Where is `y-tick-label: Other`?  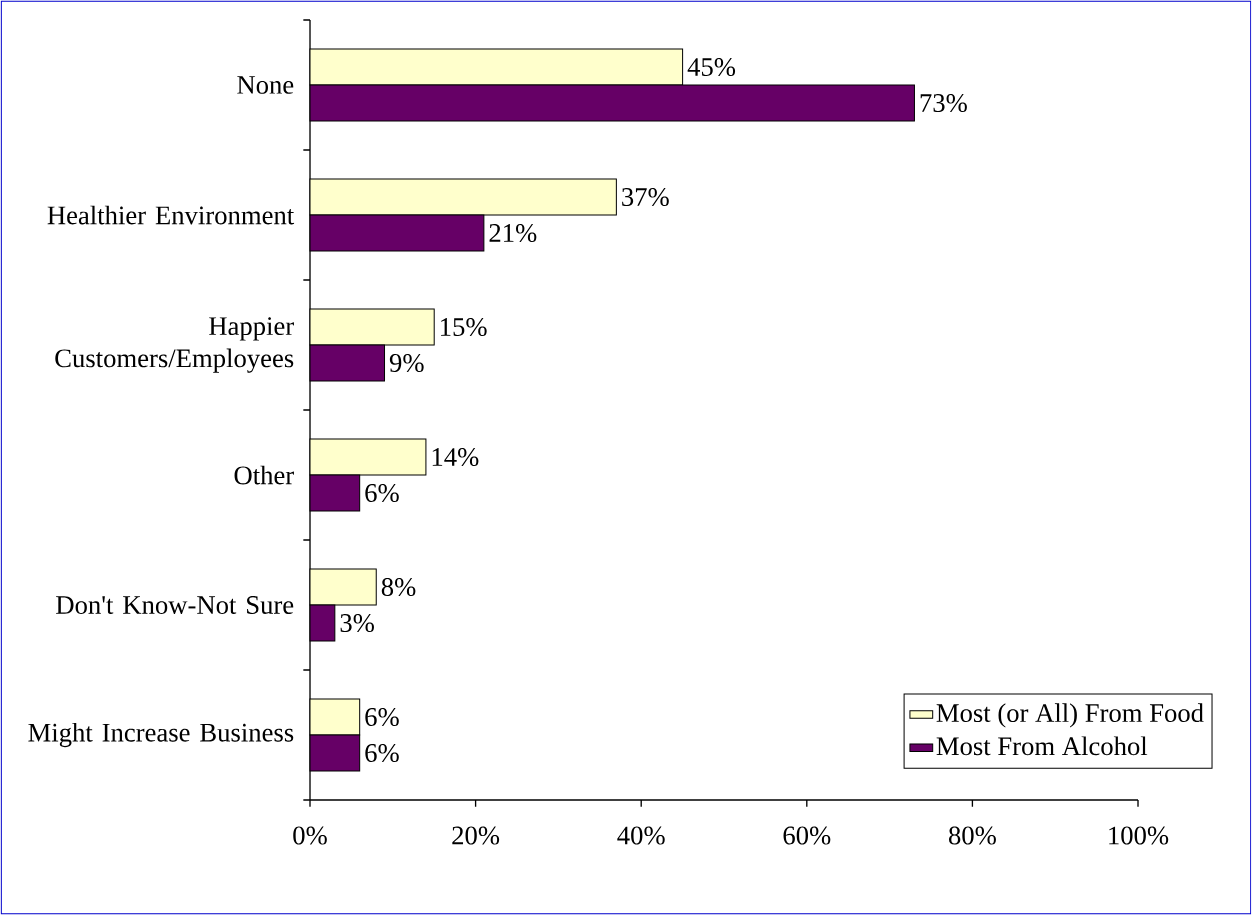
y-tick-label: Other is located at coordinates (264, 475).